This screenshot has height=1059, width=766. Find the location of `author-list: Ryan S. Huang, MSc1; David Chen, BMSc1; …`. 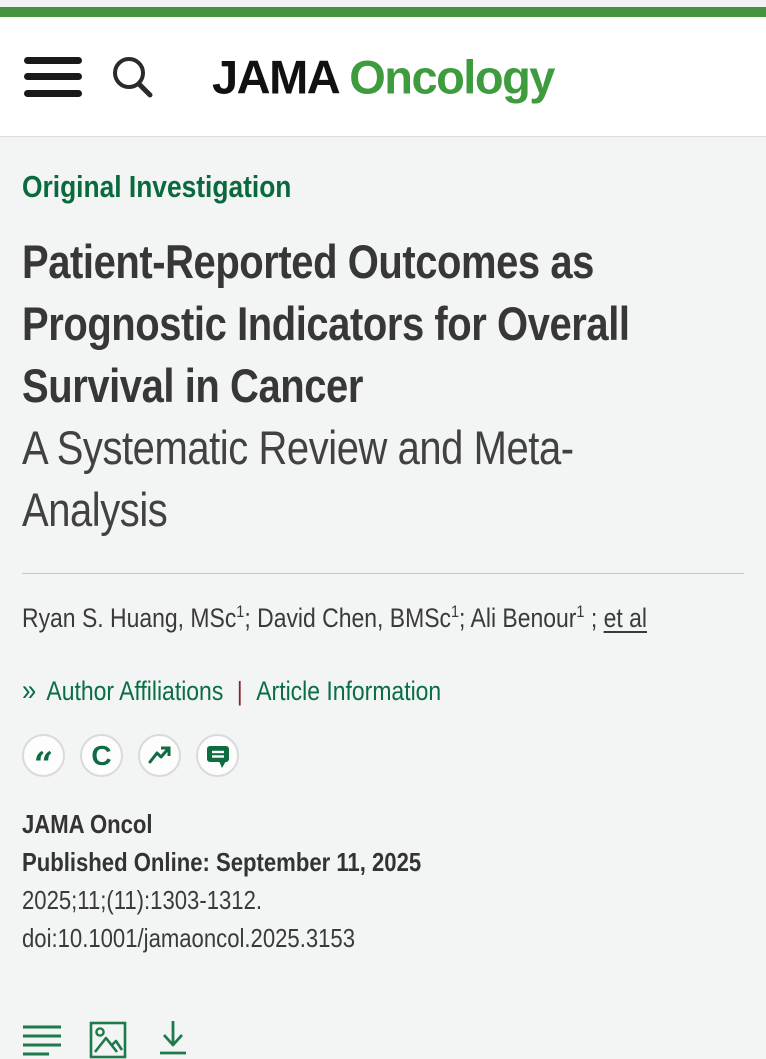

author-list: Ryan S. Huang, MSc1; David Chen, BMSc1; … is located at coordinates (334, 618).